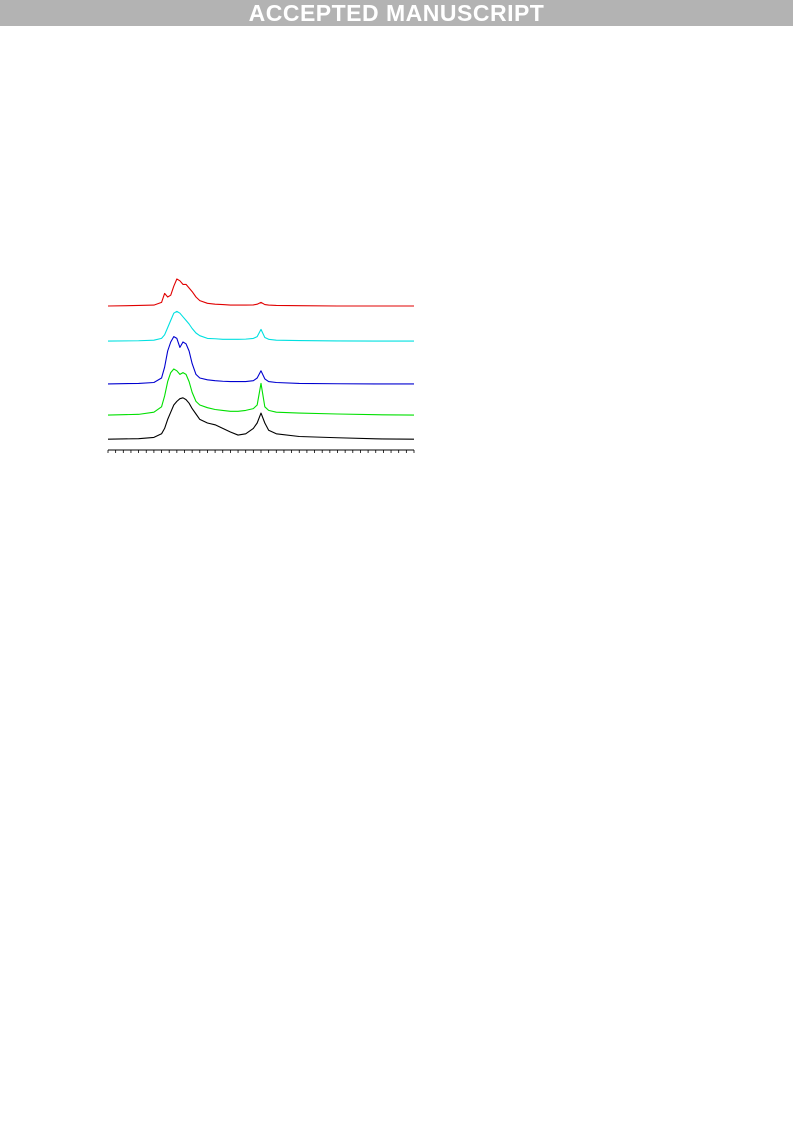 The image size is (793, 1121). What do you see at coordinates (396, 13) in the screenshot?
I see `banner: ACCEPTED MANUSCRIPT` at bounding box center [396, 13].